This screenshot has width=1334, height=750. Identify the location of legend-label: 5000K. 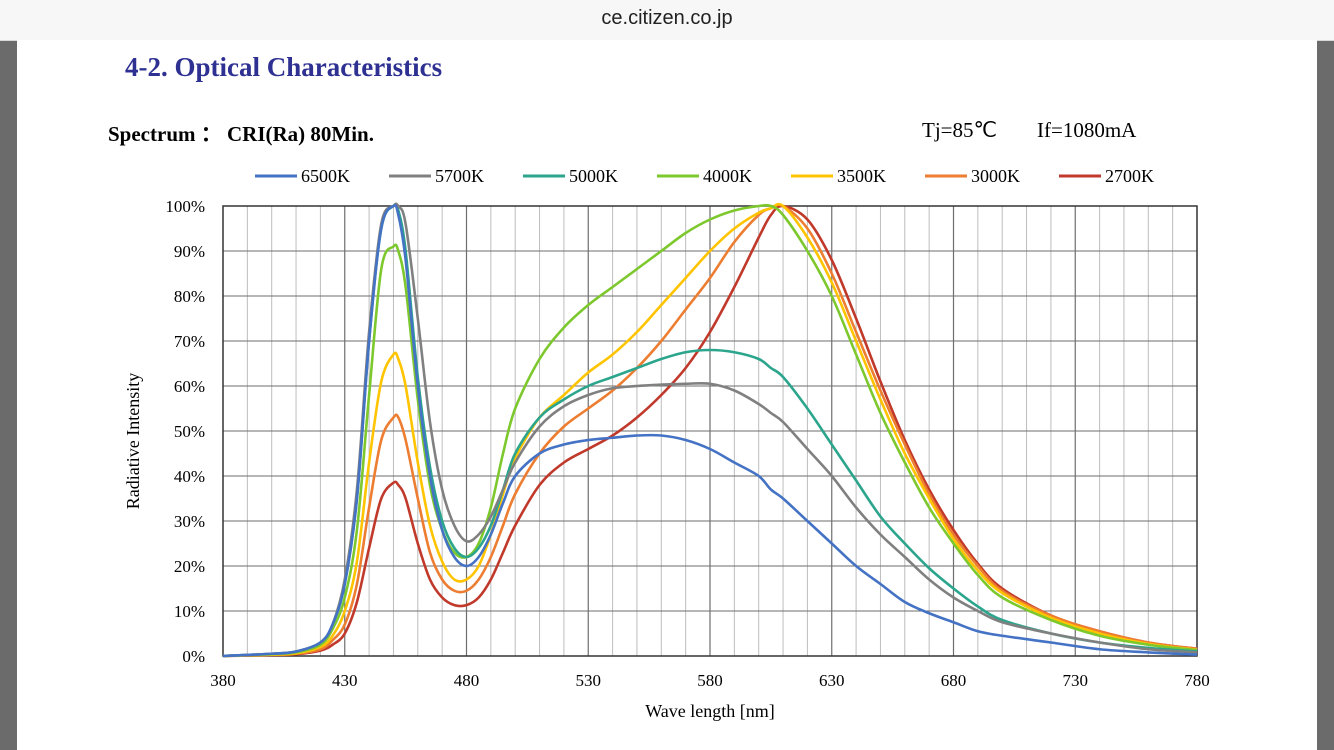
(593, 176).